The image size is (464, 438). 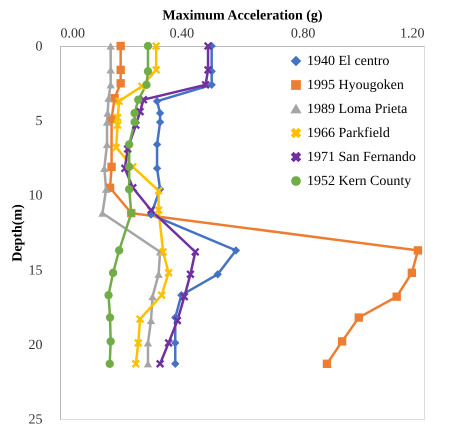 What do you see at coordinates (18, 233) in the screenshot?
I see `y-axis-title: Depth(m)` at bounding box center [18, 233].